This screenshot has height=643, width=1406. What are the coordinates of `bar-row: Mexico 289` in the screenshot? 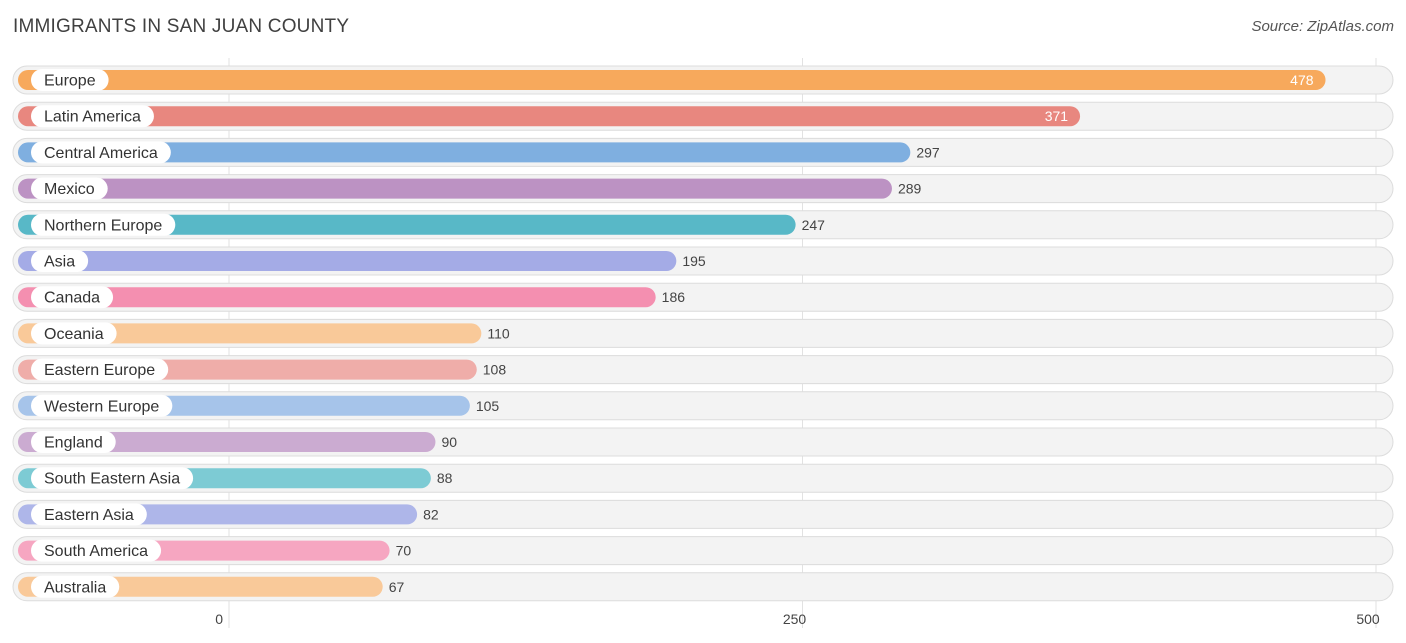 It's located at (703, 189).